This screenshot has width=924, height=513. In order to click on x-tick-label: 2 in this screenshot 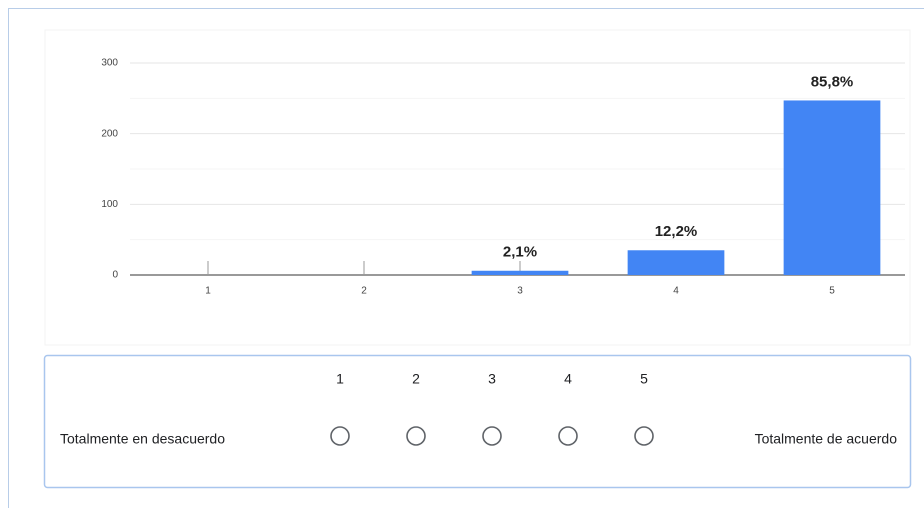, I will do `click(364, 291)`.